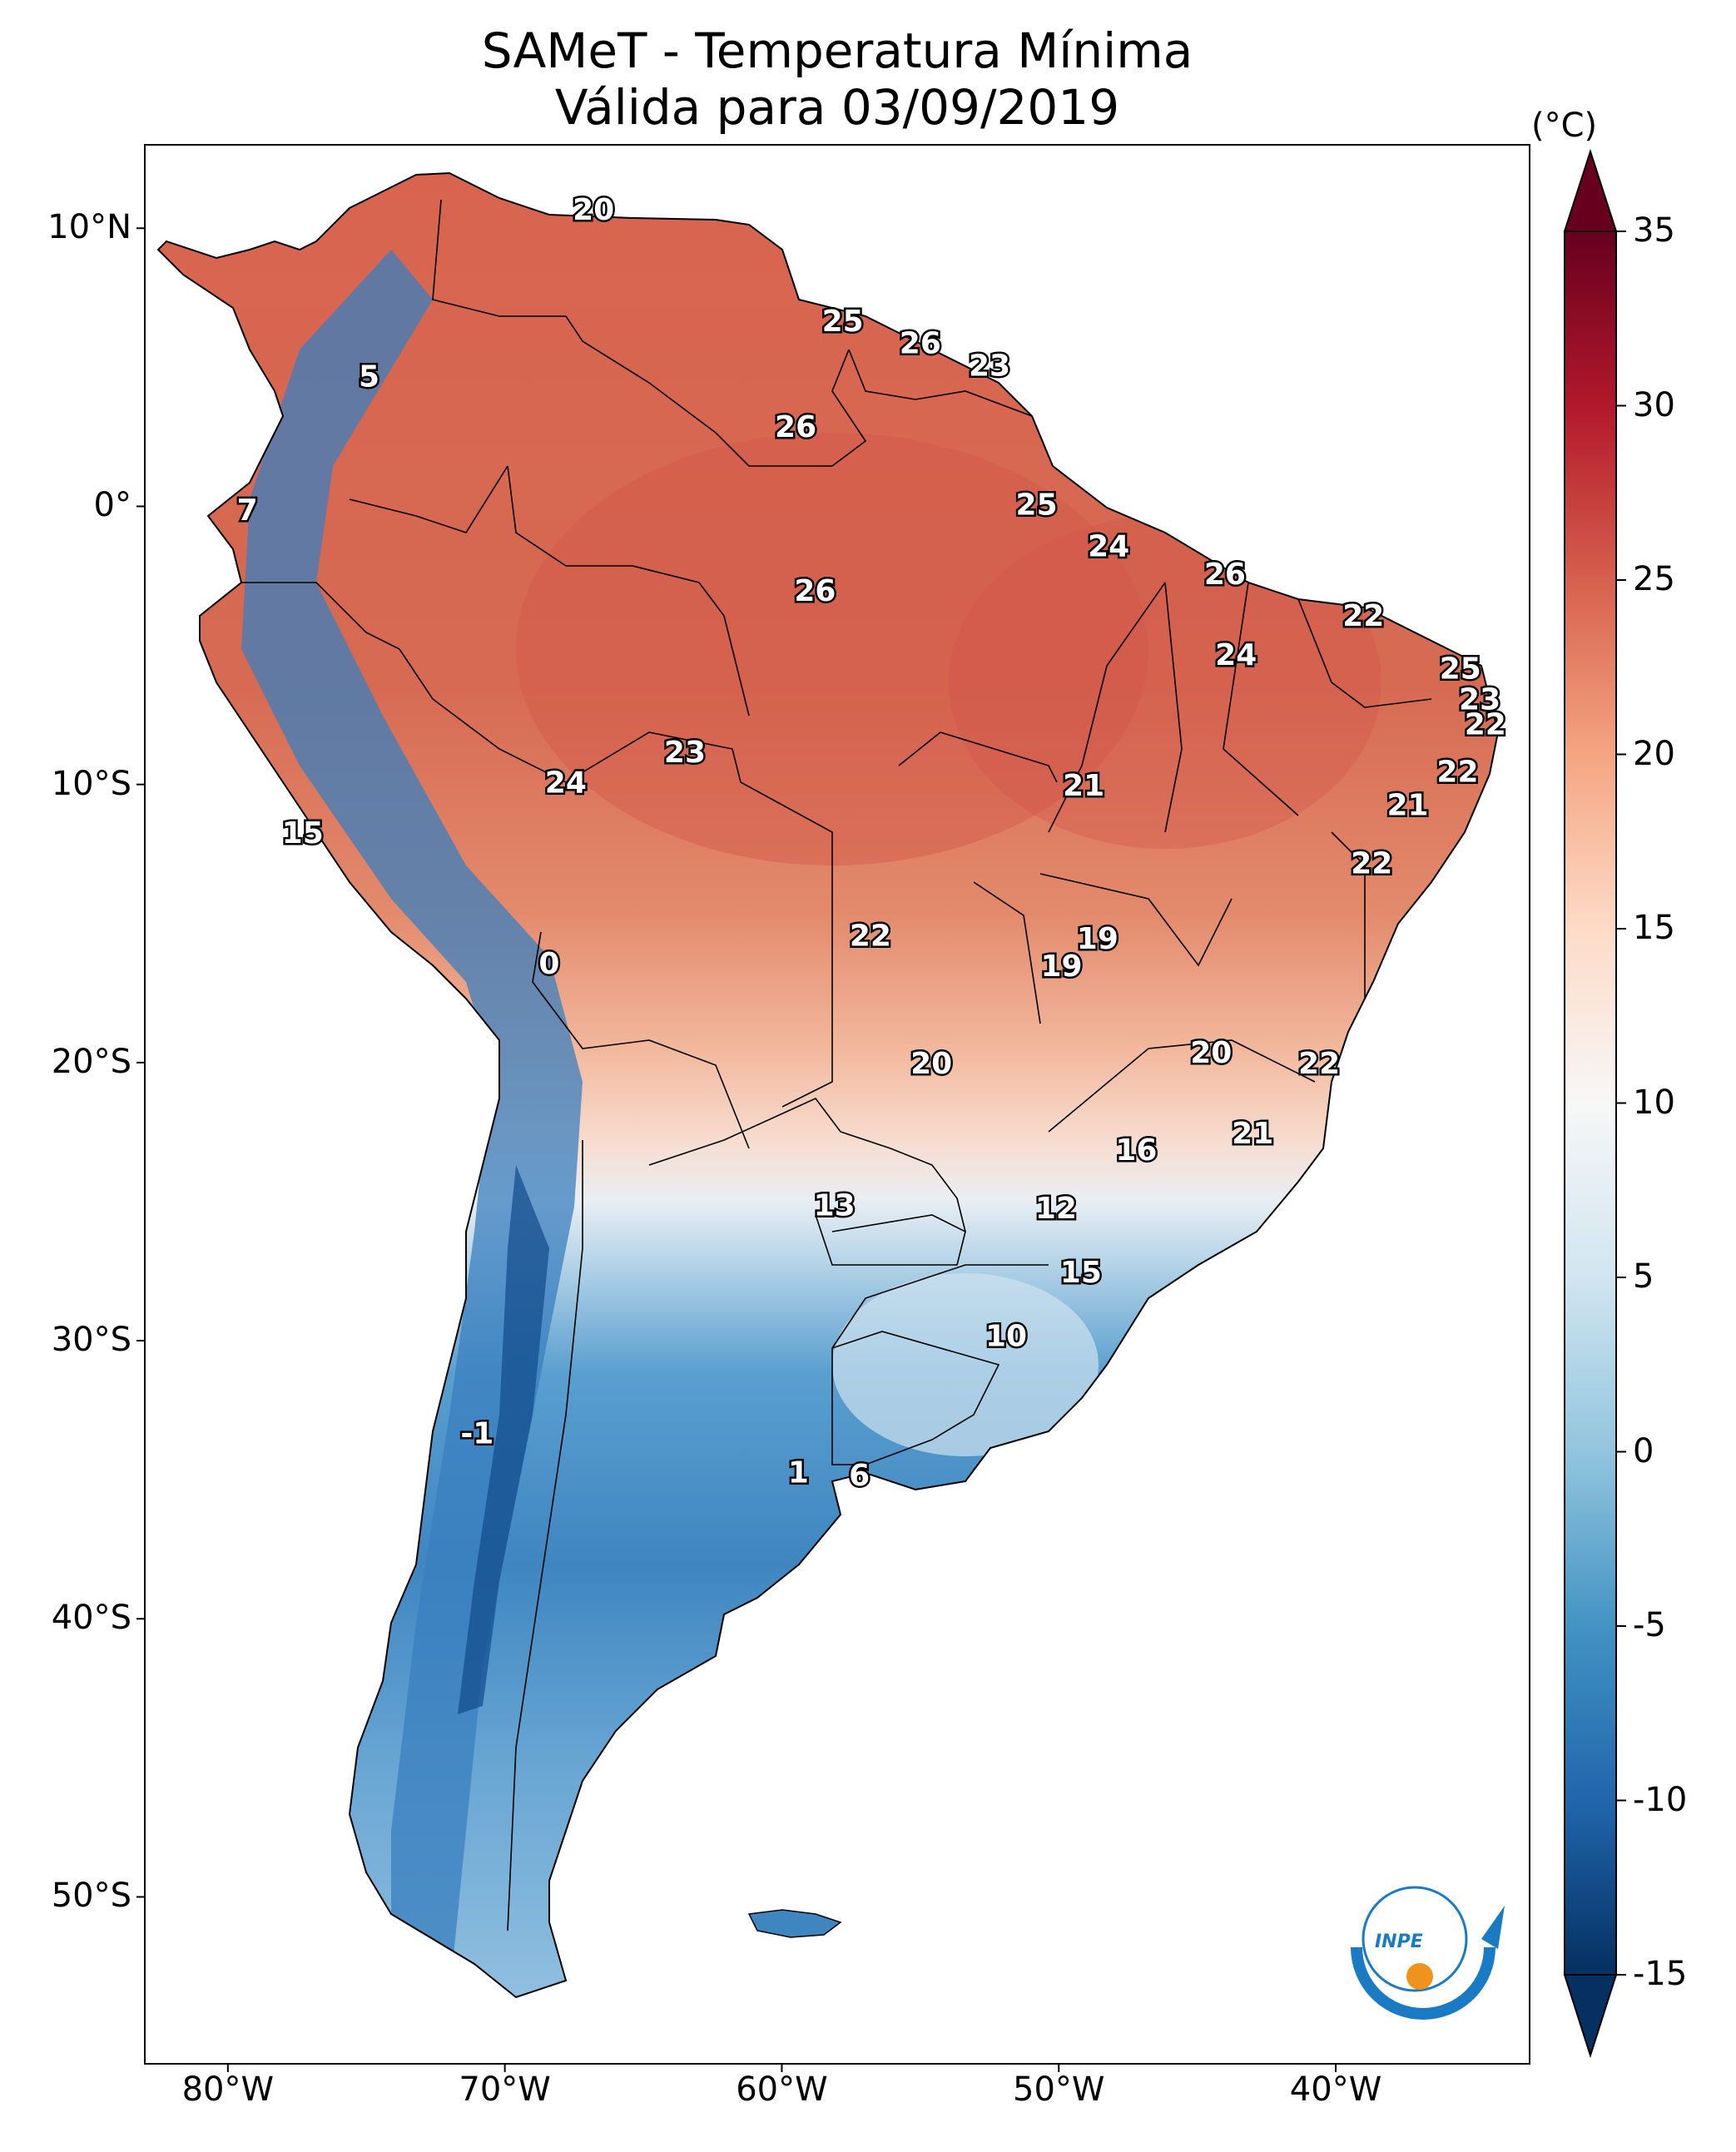  Describe the element at coordinates (1649, 1625) in the screenshot. I see `colorbar-tick-label: -5` at that location.